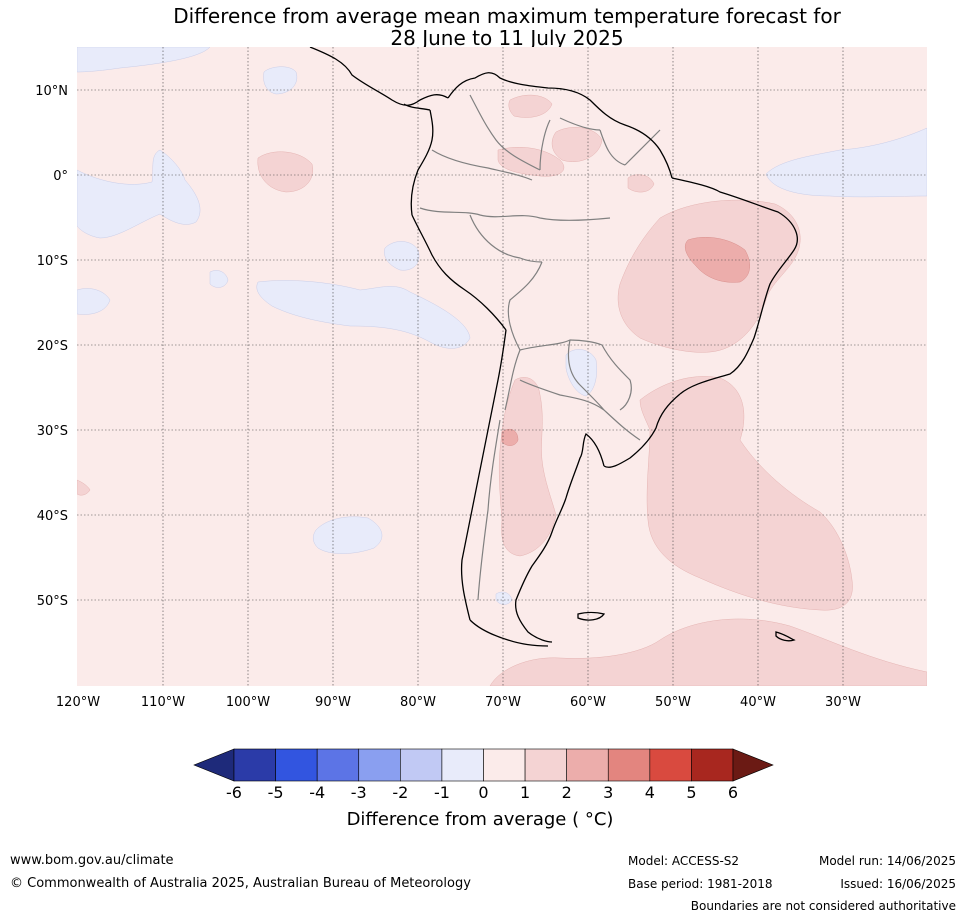  I want to click on strong-warm-area-brazil, so click(717, 260).